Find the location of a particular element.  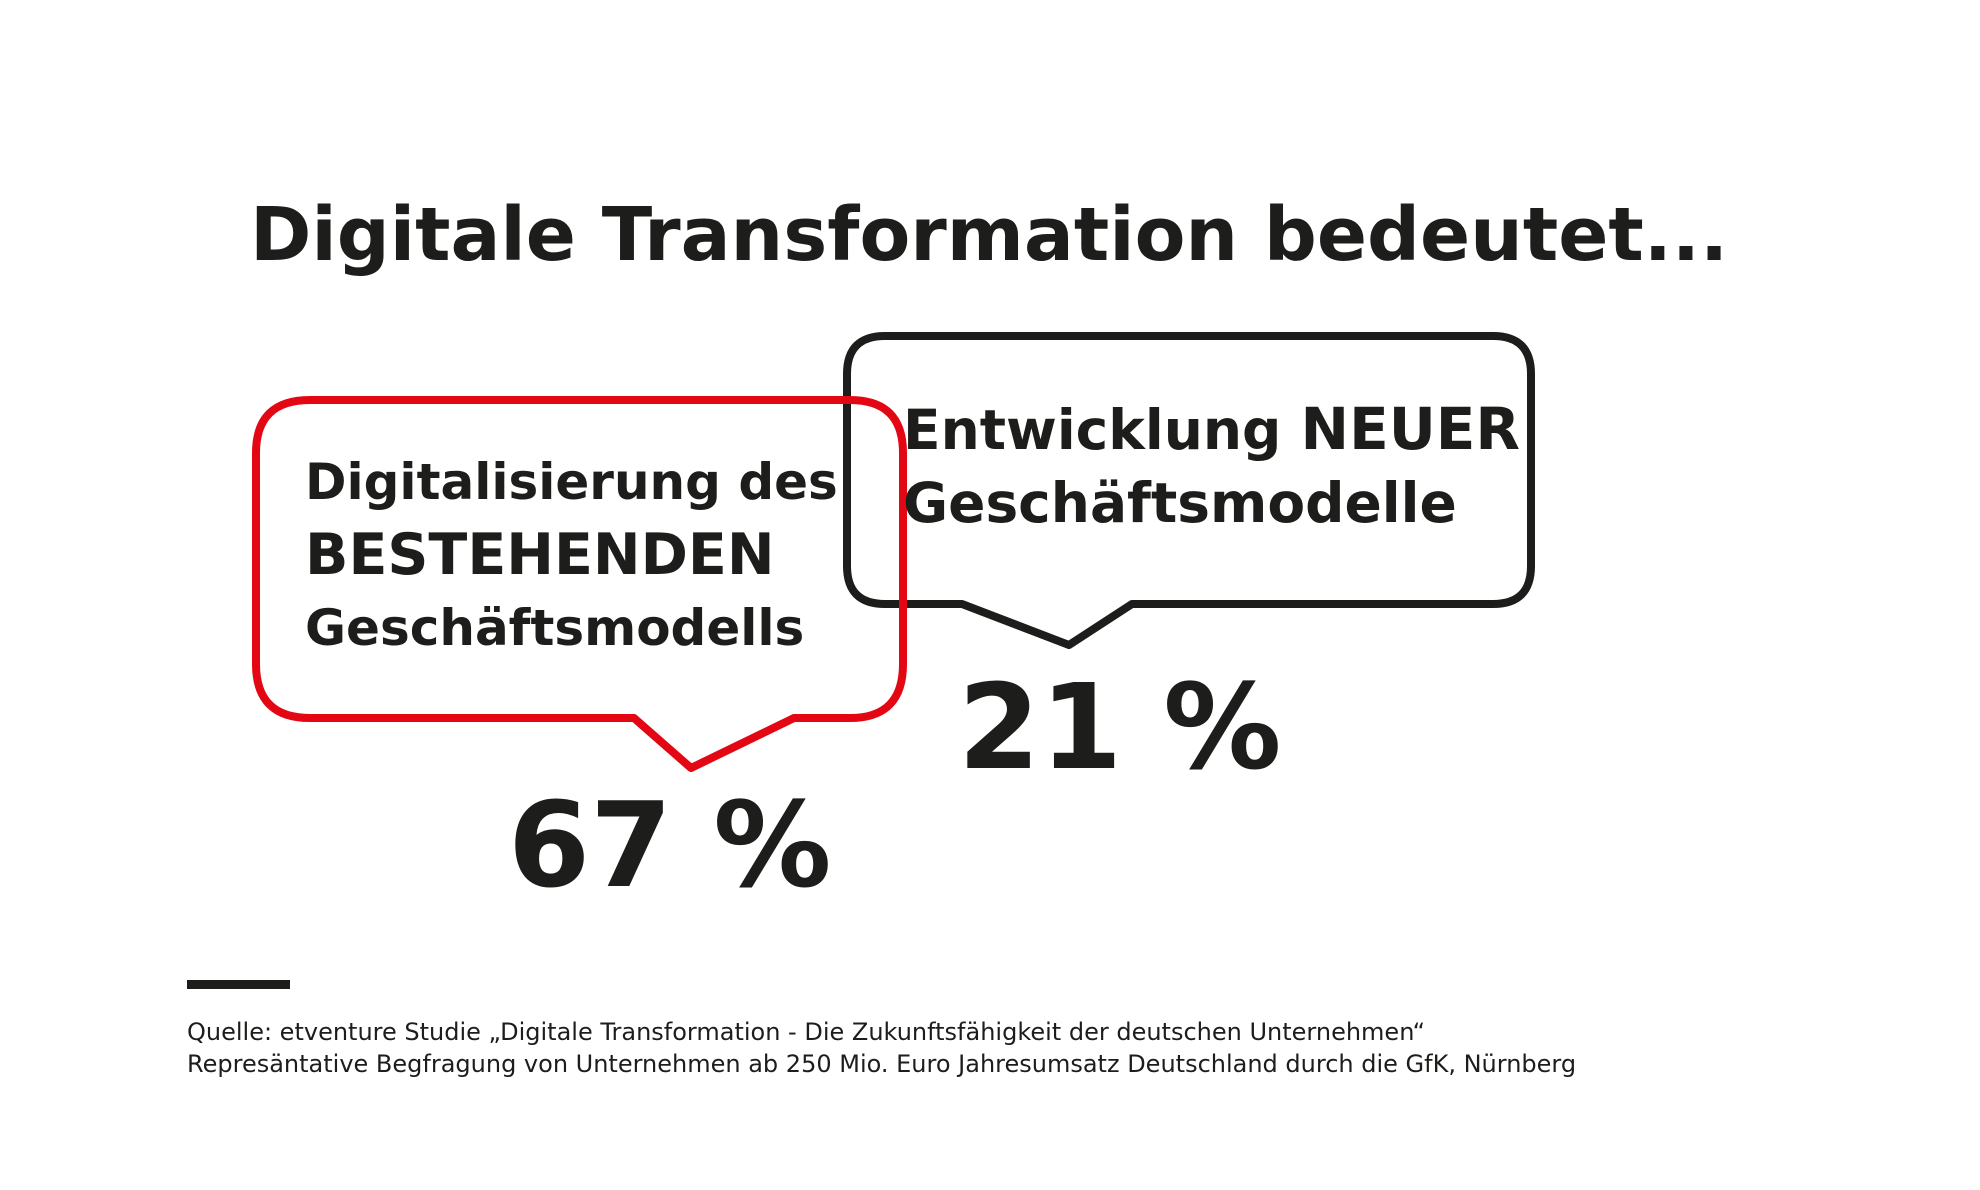

new-model-line-1-emph: NEUER is located at coordinates (1410, 429).